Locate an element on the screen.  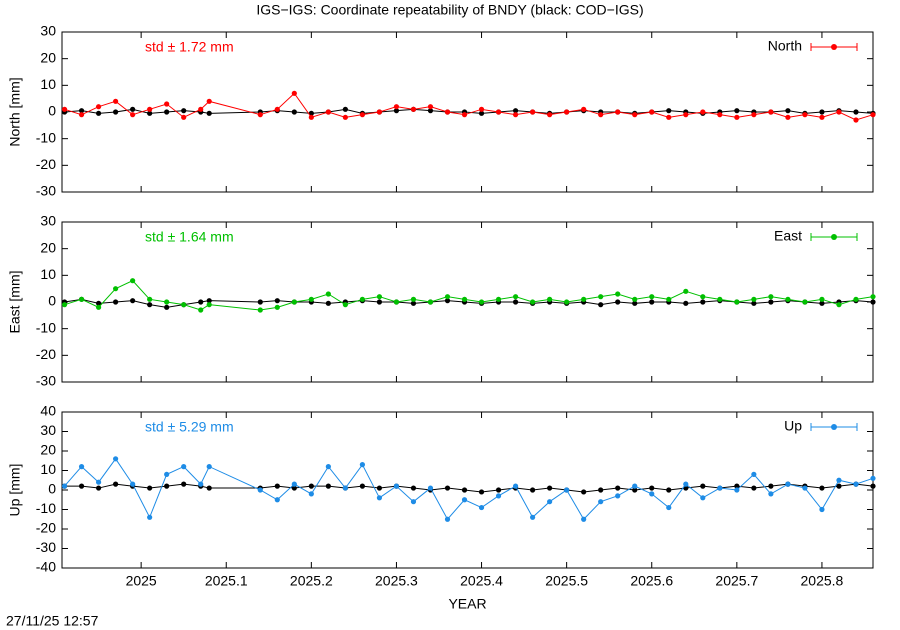
std-annotation: std ± 1.64 mm is located at coordinates (189, 237).